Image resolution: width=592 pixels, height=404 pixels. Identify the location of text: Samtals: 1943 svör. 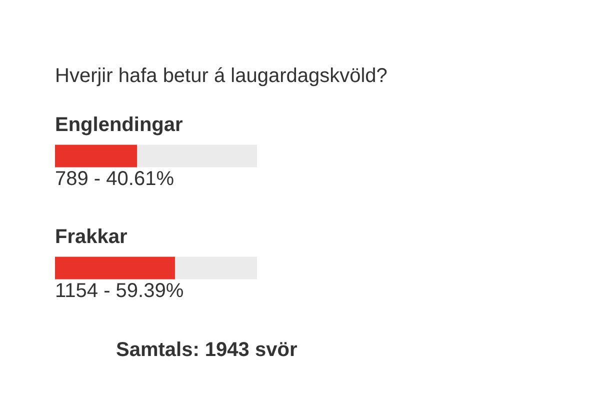
(207, 350).